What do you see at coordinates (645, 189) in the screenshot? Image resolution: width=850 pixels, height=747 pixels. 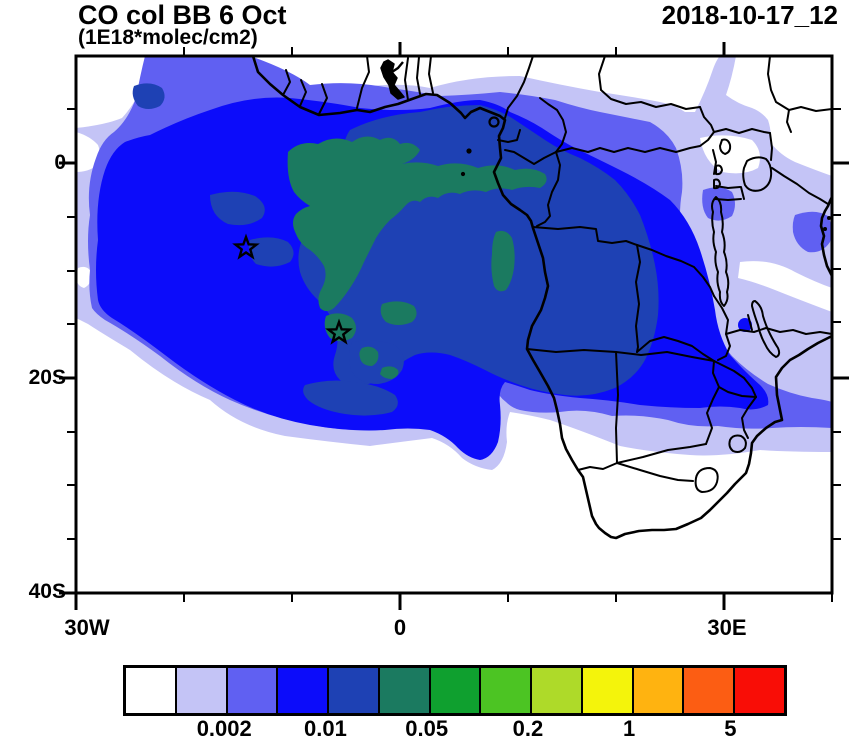 I see `islands` at bounding box center [645, 189].